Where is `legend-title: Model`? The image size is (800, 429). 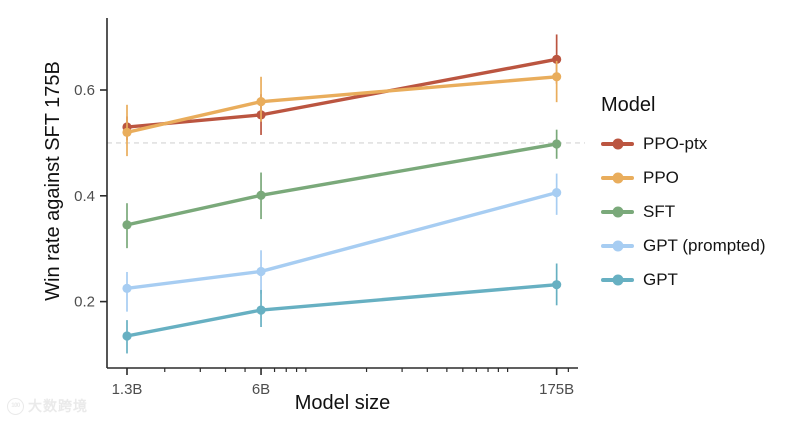
legend-title: Model is located at coordinates (628, 105).